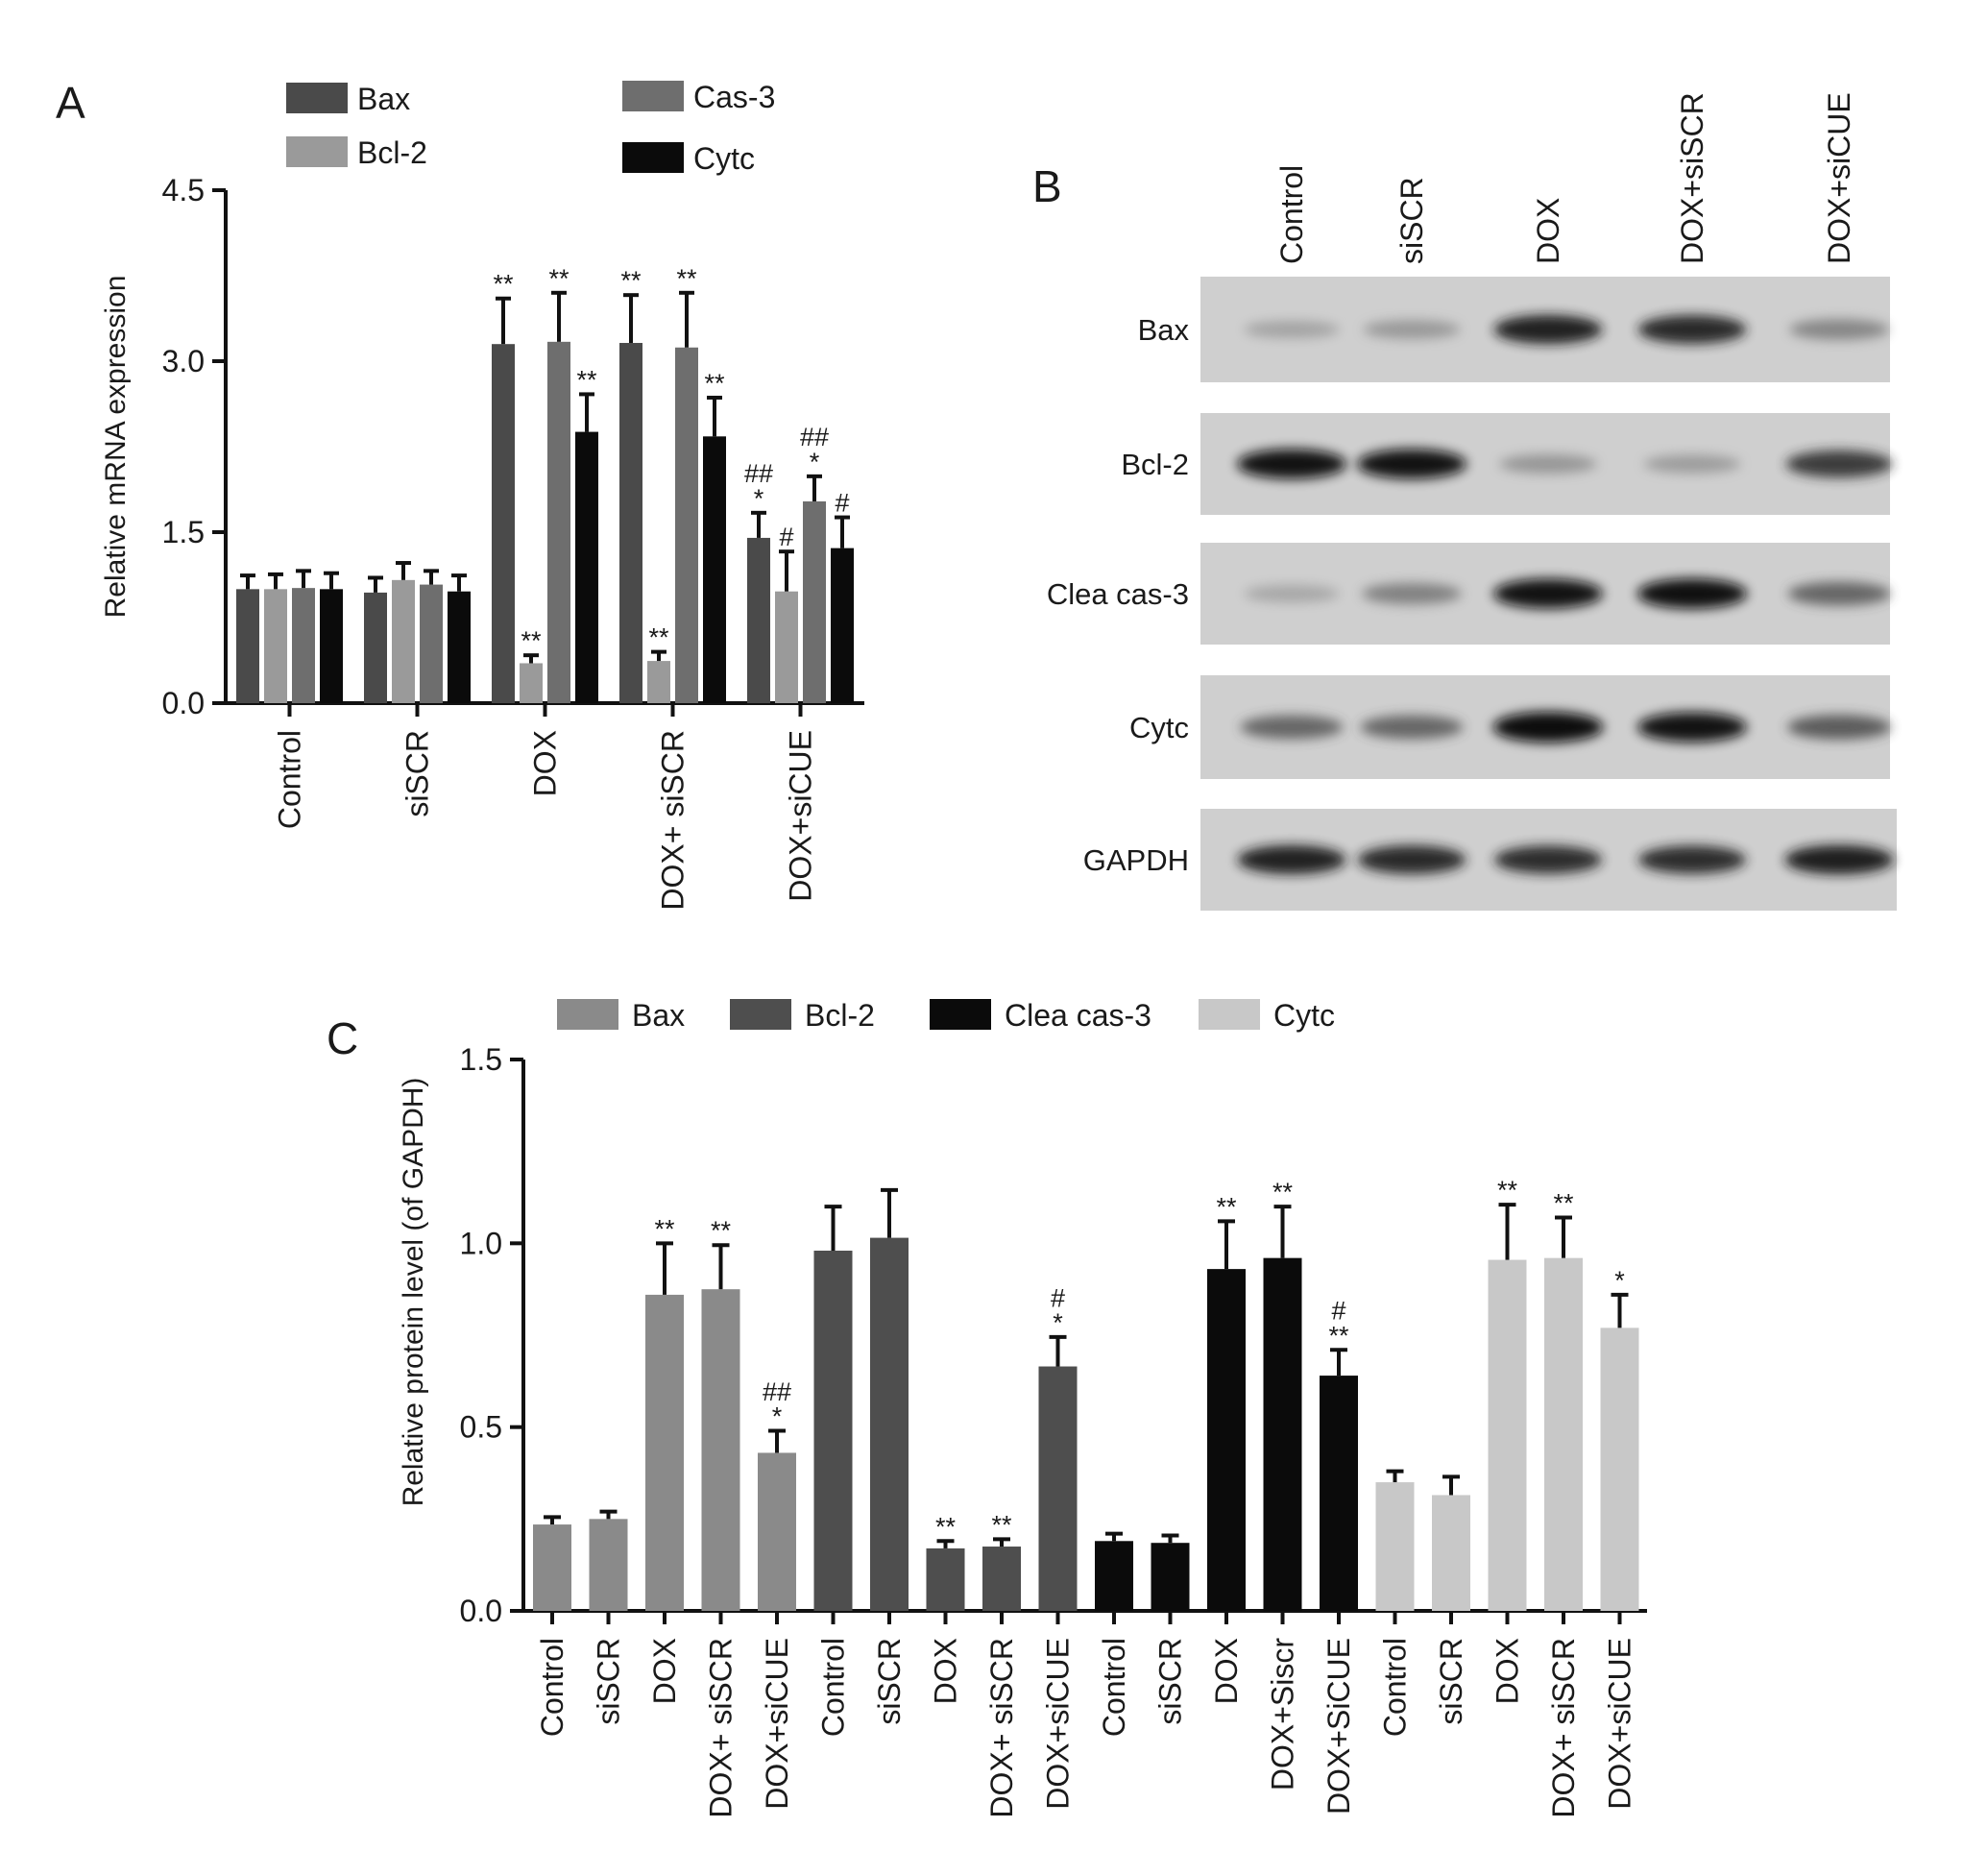 The height and width of the screenshot is (1876, 1963). Describe the element at coordinates (1548, 231) in the screenshot. I see `blot-lane-label: DOX` at that location.